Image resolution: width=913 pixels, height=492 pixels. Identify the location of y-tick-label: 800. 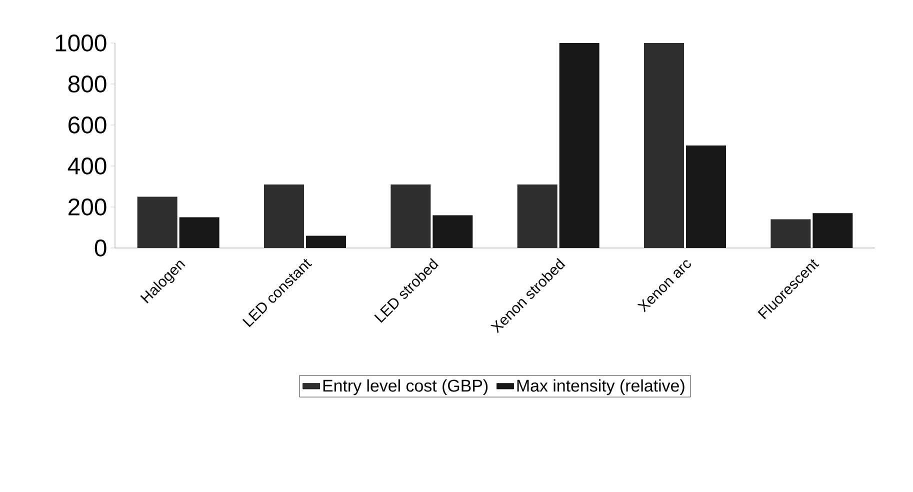
(87, 84).